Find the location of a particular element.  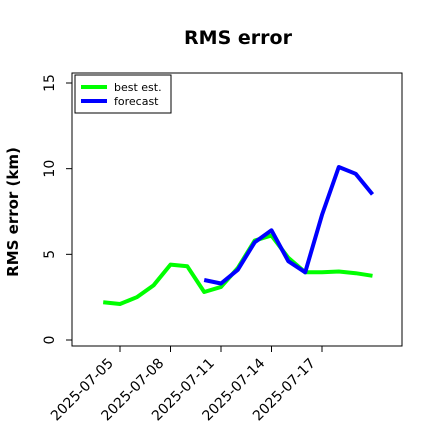

y-tick-label: 15 is located at coordinates (50, 83).